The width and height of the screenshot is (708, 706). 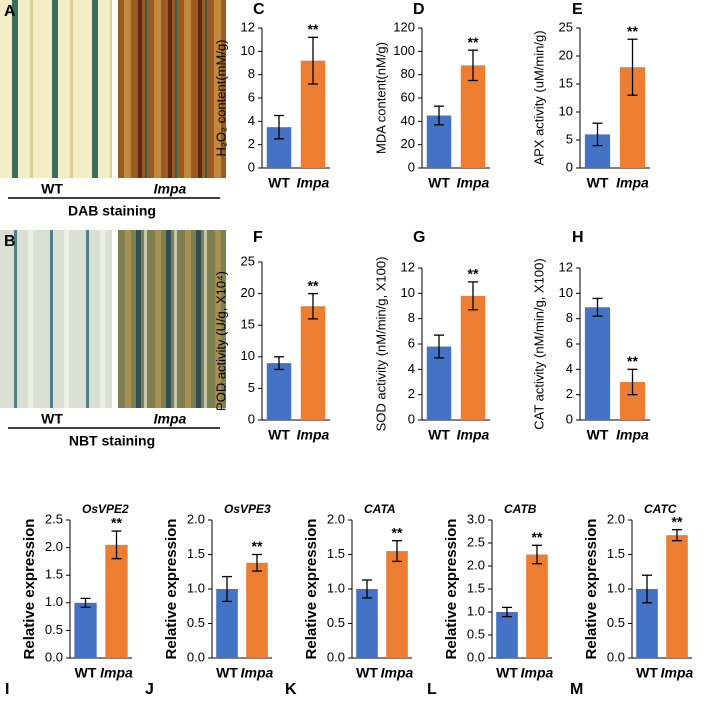 What do you see at coordinates (476, 518) in the screenshot?
I see `y-tick-label: 3.0` at bounding box center [476, 518].